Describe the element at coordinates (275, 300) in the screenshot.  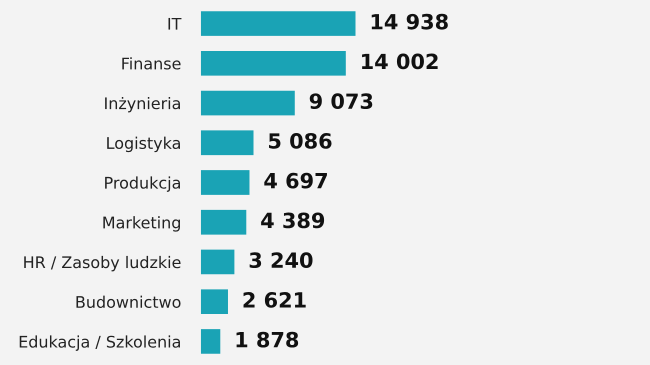
I see `data-label: 2 621` at that location.